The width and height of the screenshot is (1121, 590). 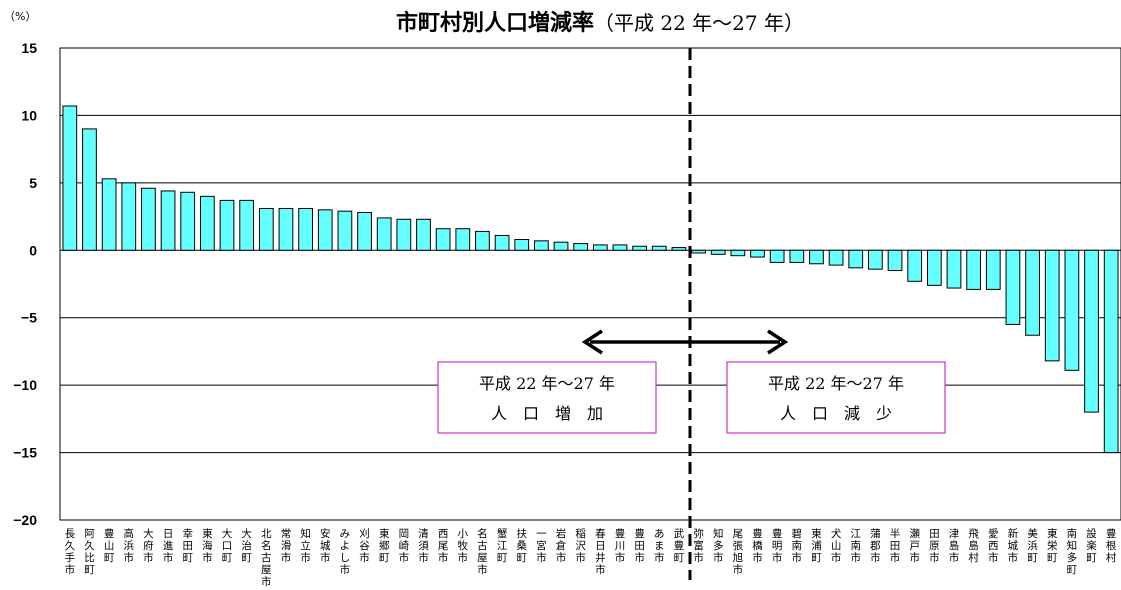 I want to click on x-category-label: 犬山市, so click(x=836, y=545).